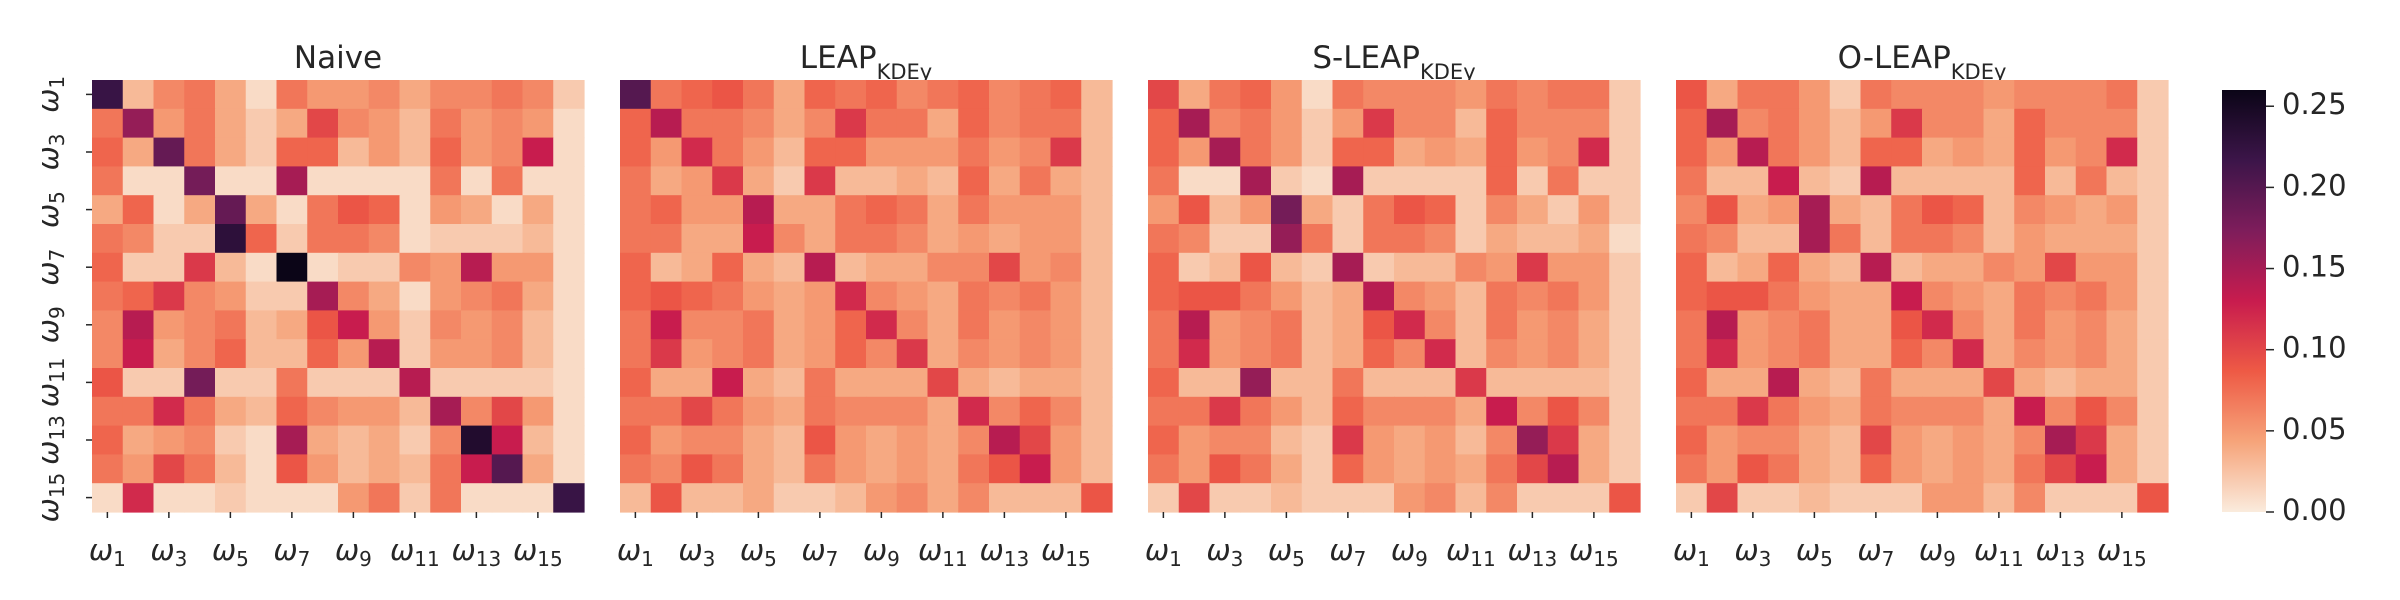  What do you see at coordinates (50, 94) in the screenshot?
I see `y-tick-label: ω1` at bounding box center [50, 94].